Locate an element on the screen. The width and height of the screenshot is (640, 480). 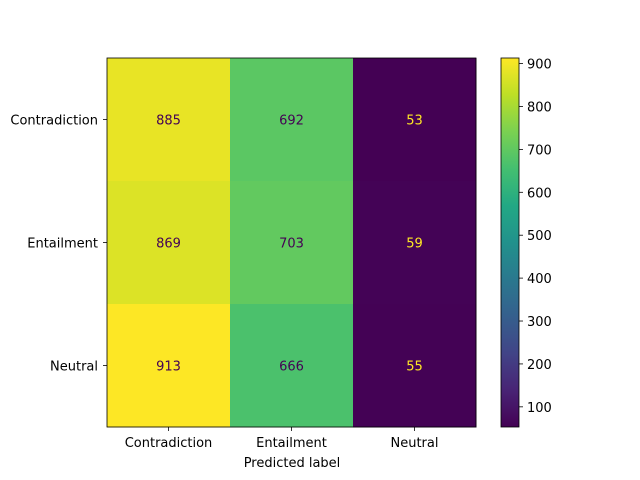
cell-value-label: 55 is located at coordinates (414, 367).